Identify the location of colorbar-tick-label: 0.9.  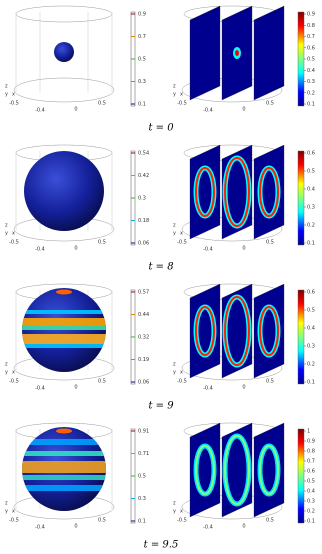
(311, 15).